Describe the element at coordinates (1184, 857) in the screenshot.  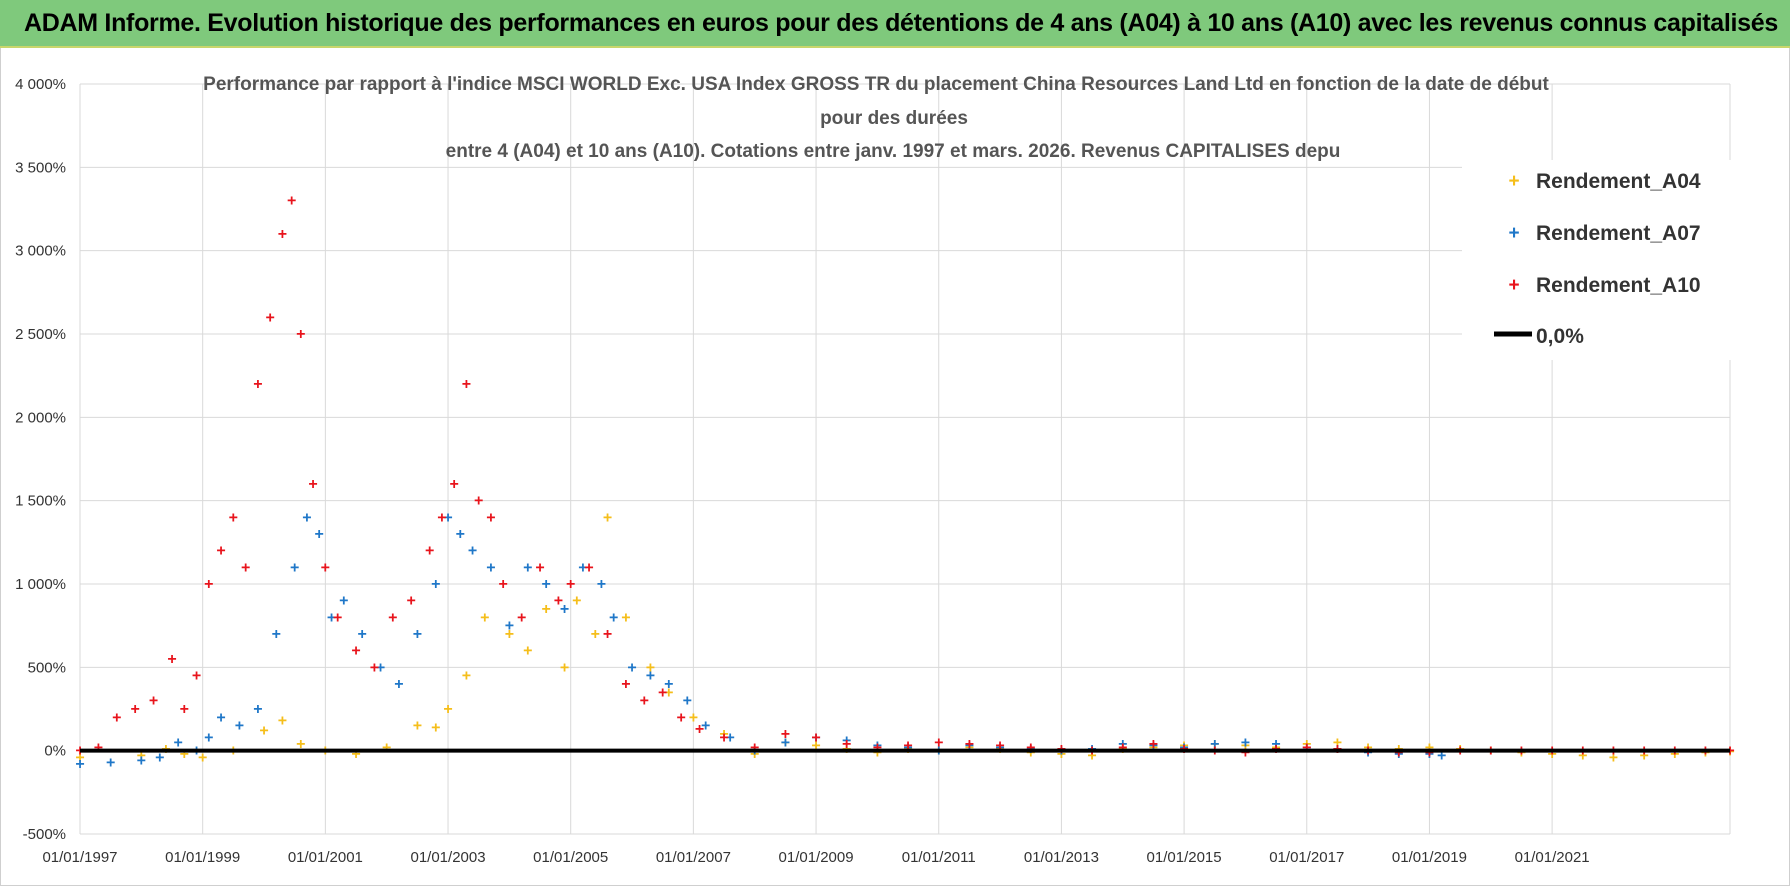
I see `x-tick-label: 01/01/2015` at that location.